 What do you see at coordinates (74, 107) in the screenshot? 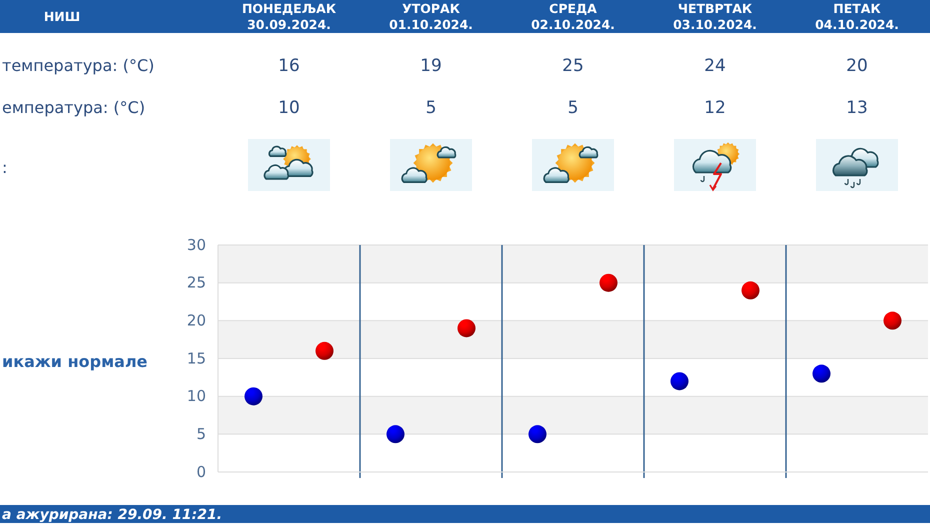
I see `text: емпература: (°C)` at bounding box center [74, 107].